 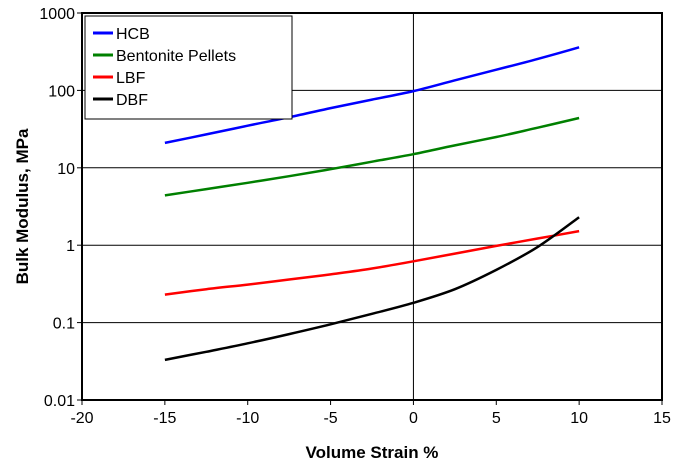 What do you see at coordinates (81, 418) in the screenshot?
I see `x-tick-label: -20` at bounding box center [81, 418].